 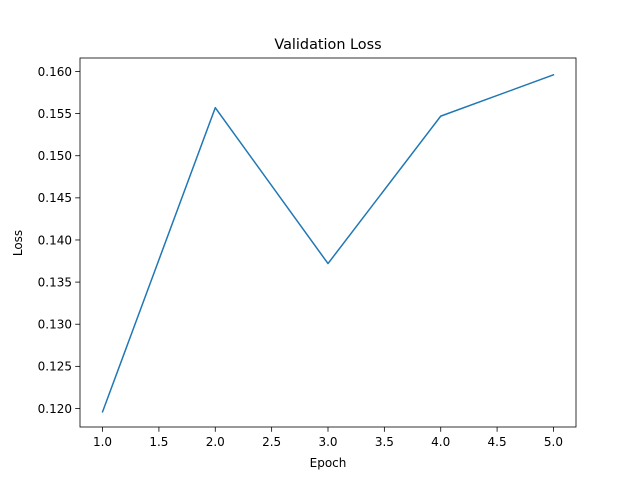 What do you see at coordinates (55, 367) in the screenshot?
I see `y-tick-label: 0.125` at bounding box center [55, 367].